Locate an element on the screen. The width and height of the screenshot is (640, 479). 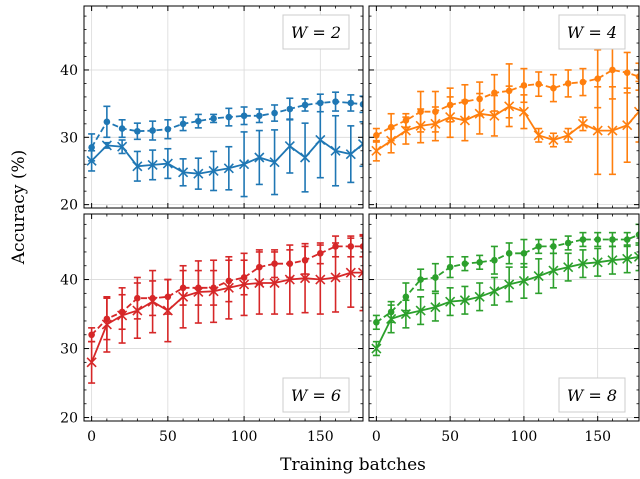
legend: W = 6 is located at coordinates (316, 395).